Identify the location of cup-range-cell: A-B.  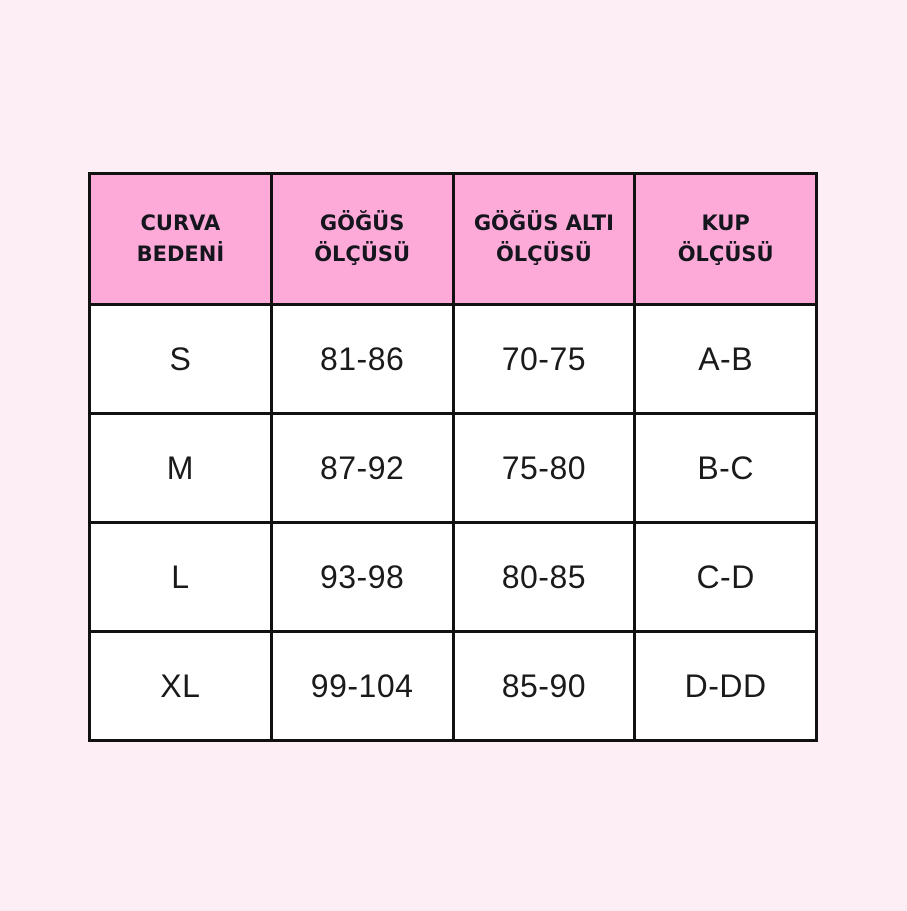
(725, 359).